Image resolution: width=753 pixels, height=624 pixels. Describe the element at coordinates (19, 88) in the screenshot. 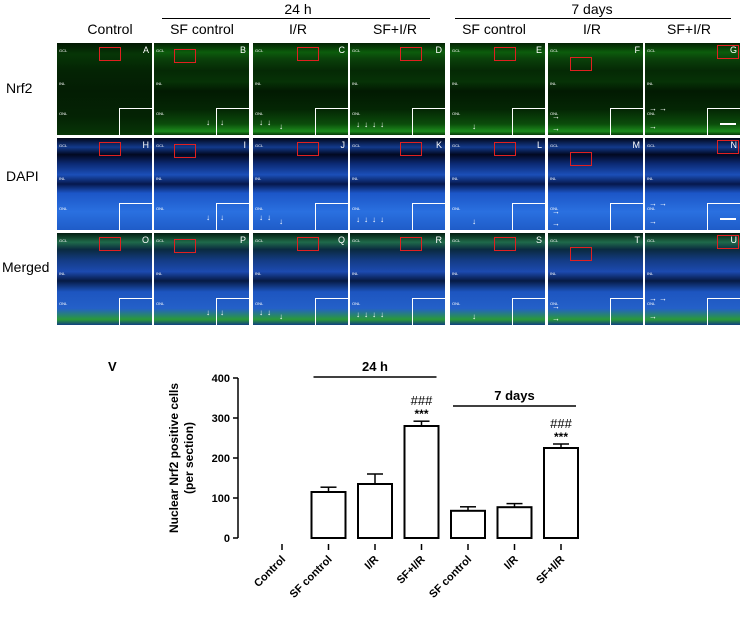

I see `row-label-nrf2: Nrf2` at that location.